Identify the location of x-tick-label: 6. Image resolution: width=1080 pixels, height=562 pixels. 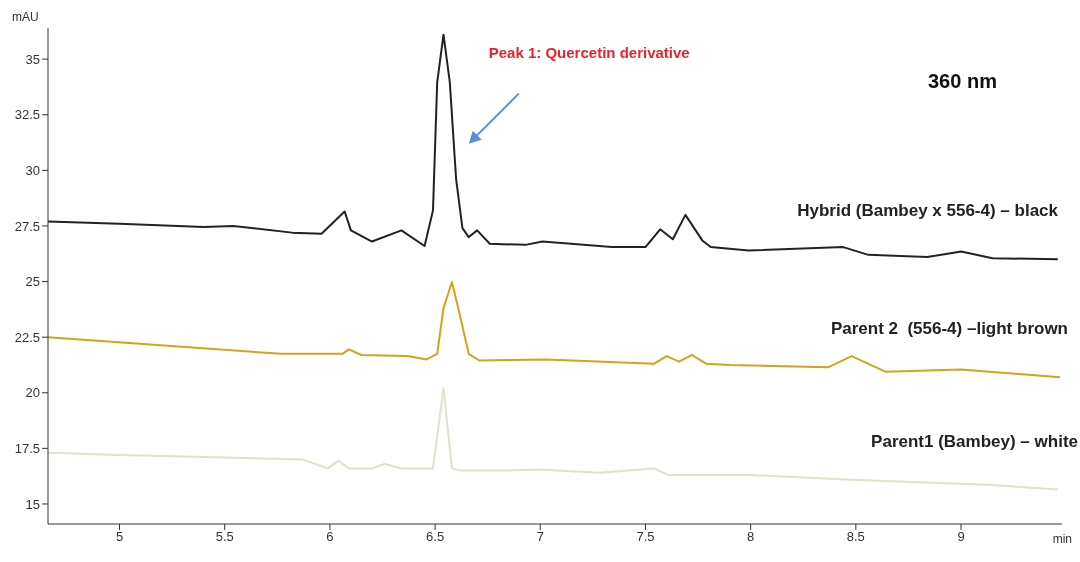
(330, 537).